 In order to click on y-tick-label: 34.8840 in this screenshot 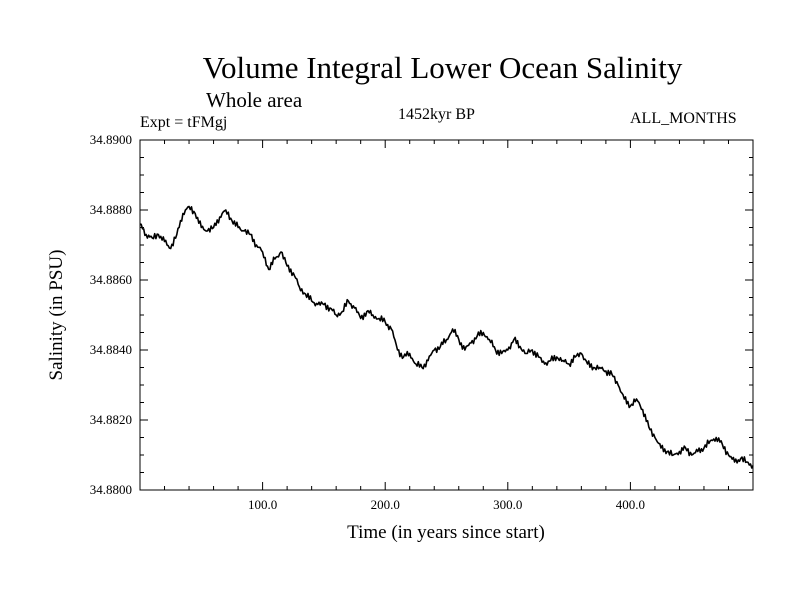, I will do `click(111, 349)`.